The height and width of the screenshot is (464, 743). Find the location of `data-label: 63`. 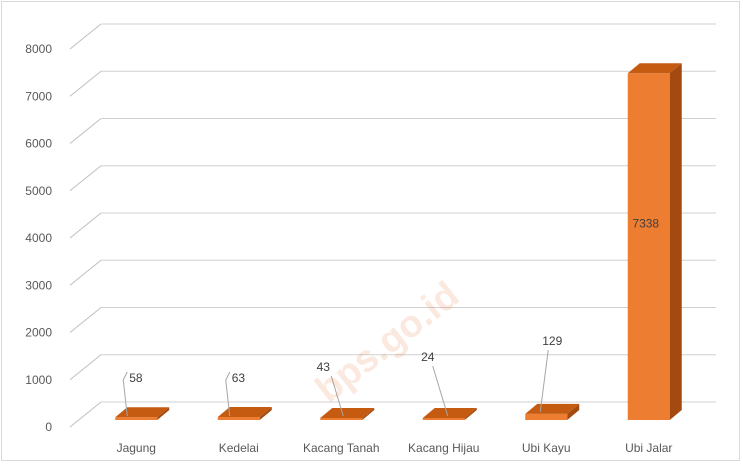

data-label: 63 is located at coordinates (239, 378).